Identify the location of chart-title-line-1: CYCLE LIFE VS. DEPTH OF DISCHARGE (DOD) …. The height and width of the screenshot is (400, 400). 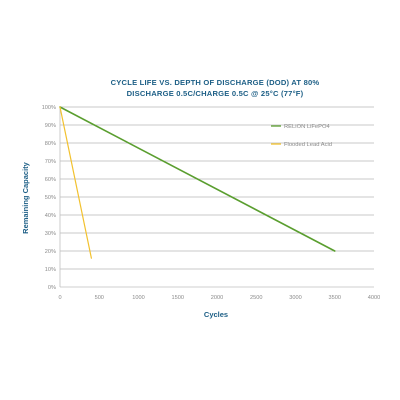
(215, 82).